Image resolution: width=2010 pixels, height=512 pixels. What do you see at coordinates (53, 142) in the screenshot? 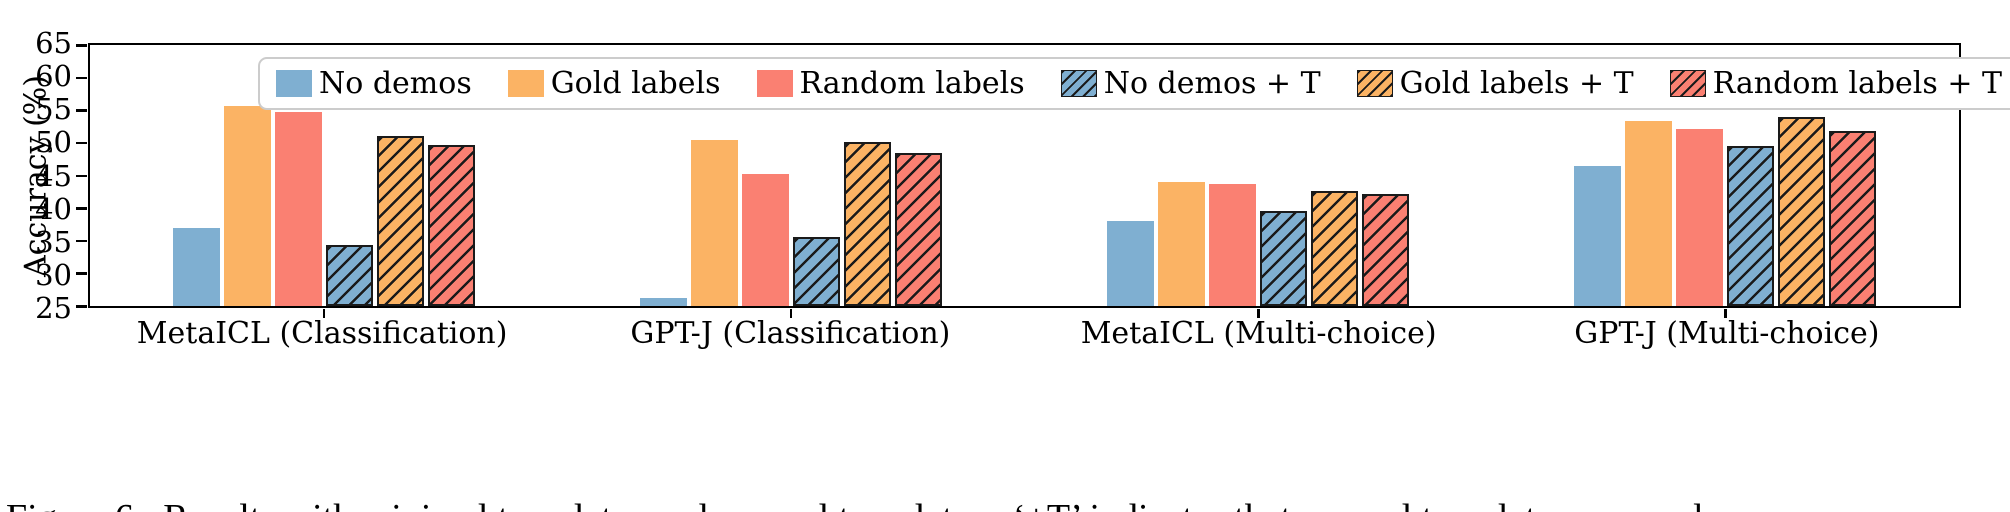
I see `y-tick-label: 50` at bounding box center [53, 142].